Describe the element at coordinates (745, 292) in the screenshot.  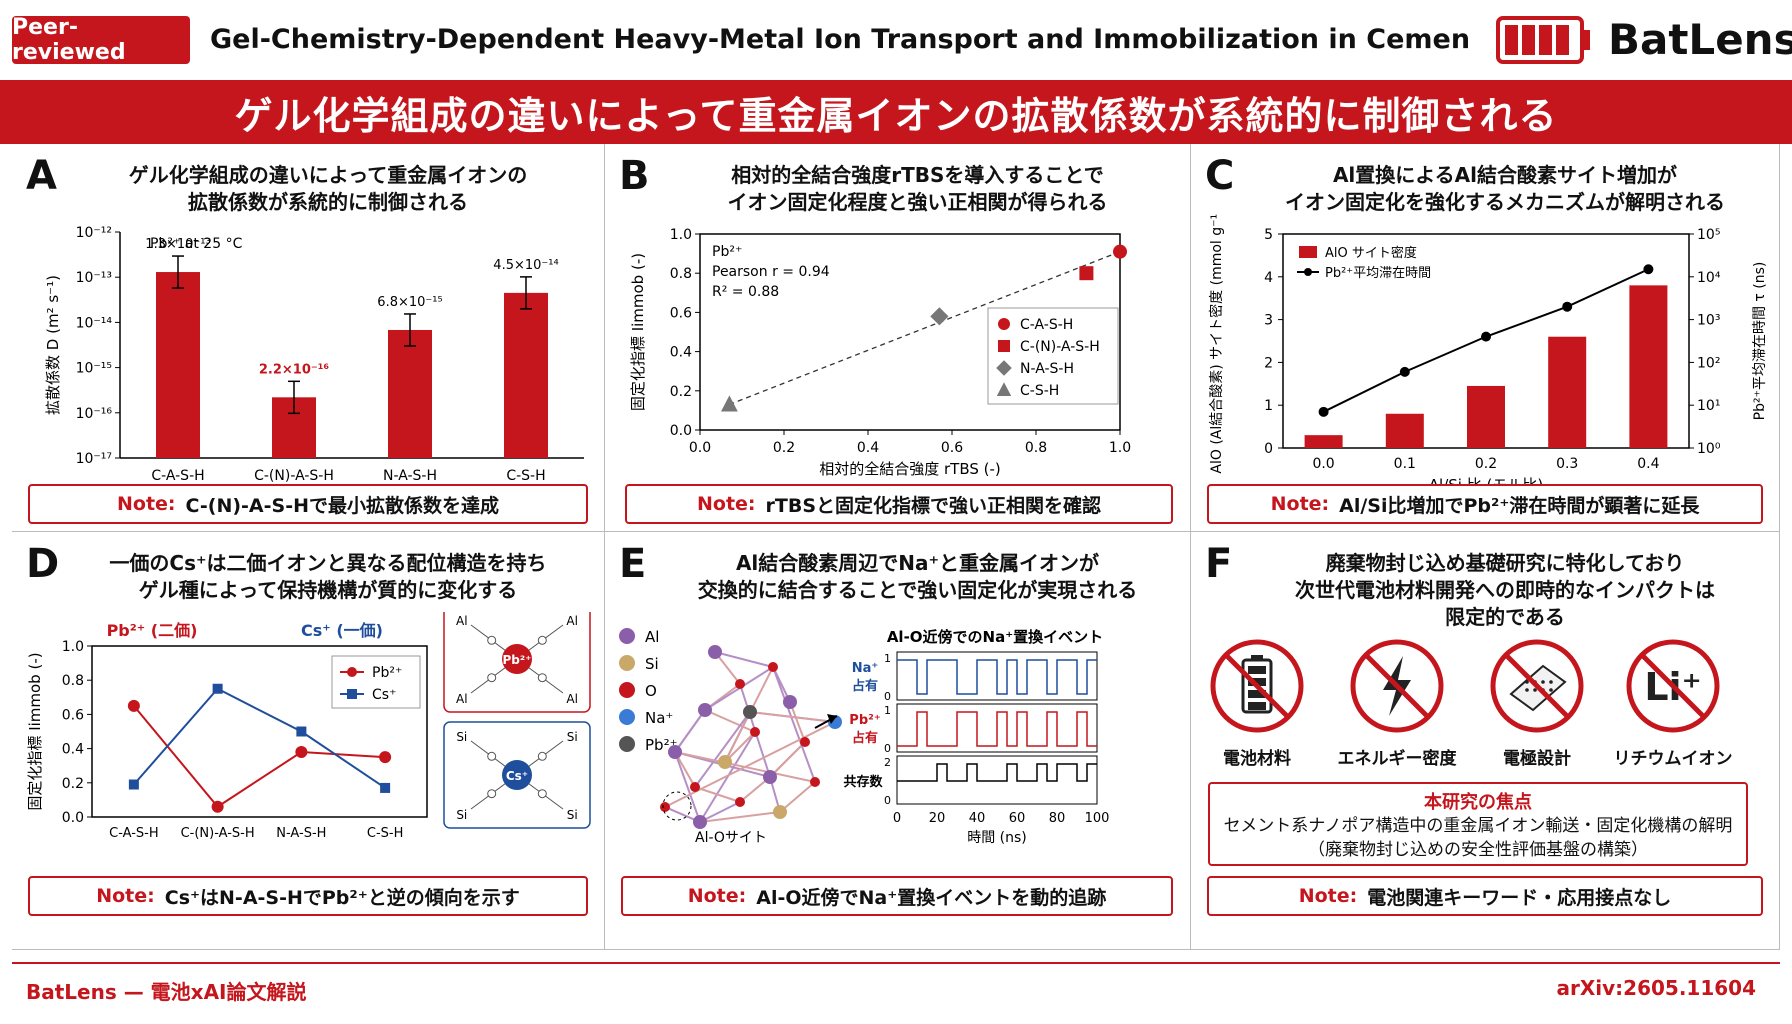
I see `chart-annotation: R² = 0.88` at that location.